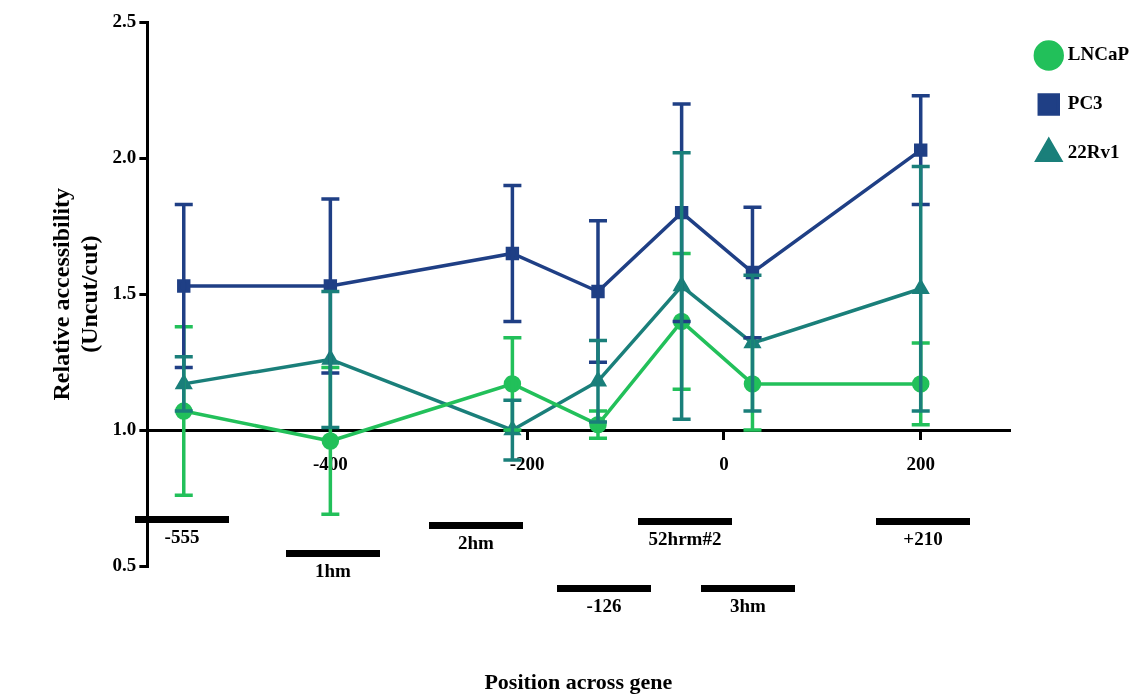 Image resolution: width=1147 pixels, height=698 pixels. What do you see at coordinates (124, 564) in the screenshot?
I see `y-tick-label: 0.5` at bounding box center [124, 564].